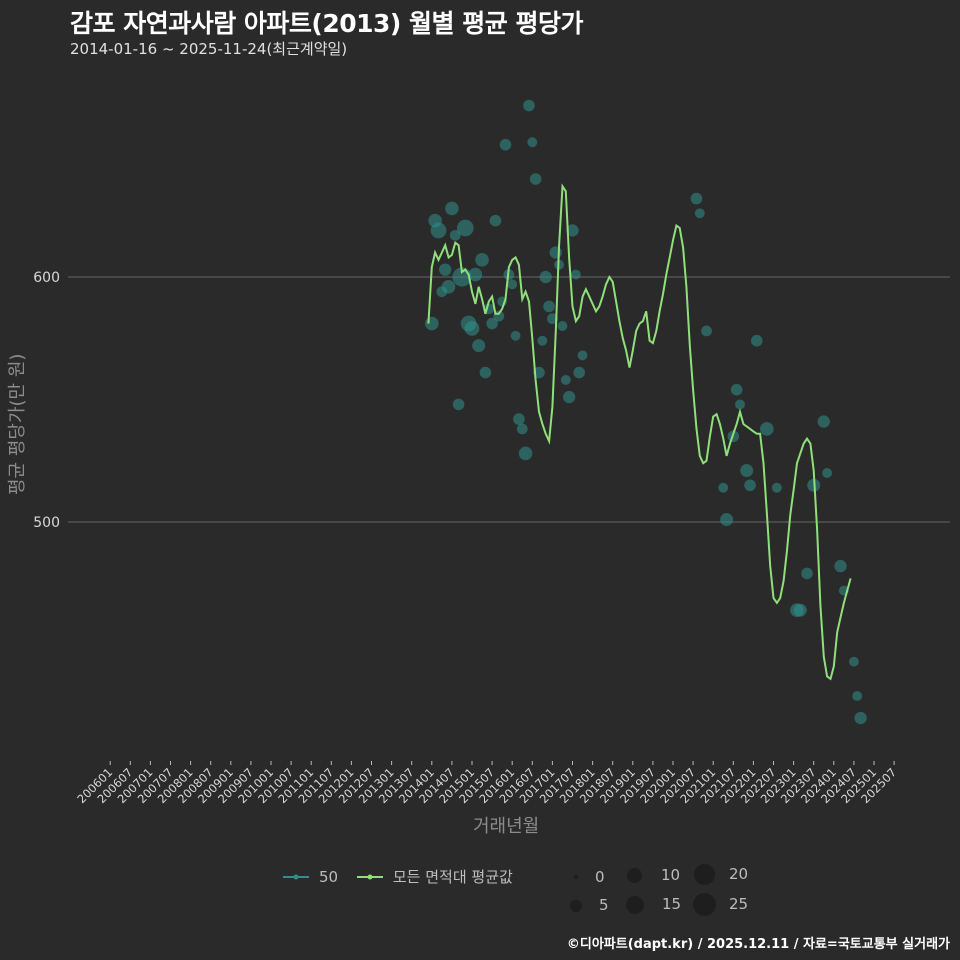  I want to click on legend-item-average: 모든 면적대 평균값, so click(434, 876).